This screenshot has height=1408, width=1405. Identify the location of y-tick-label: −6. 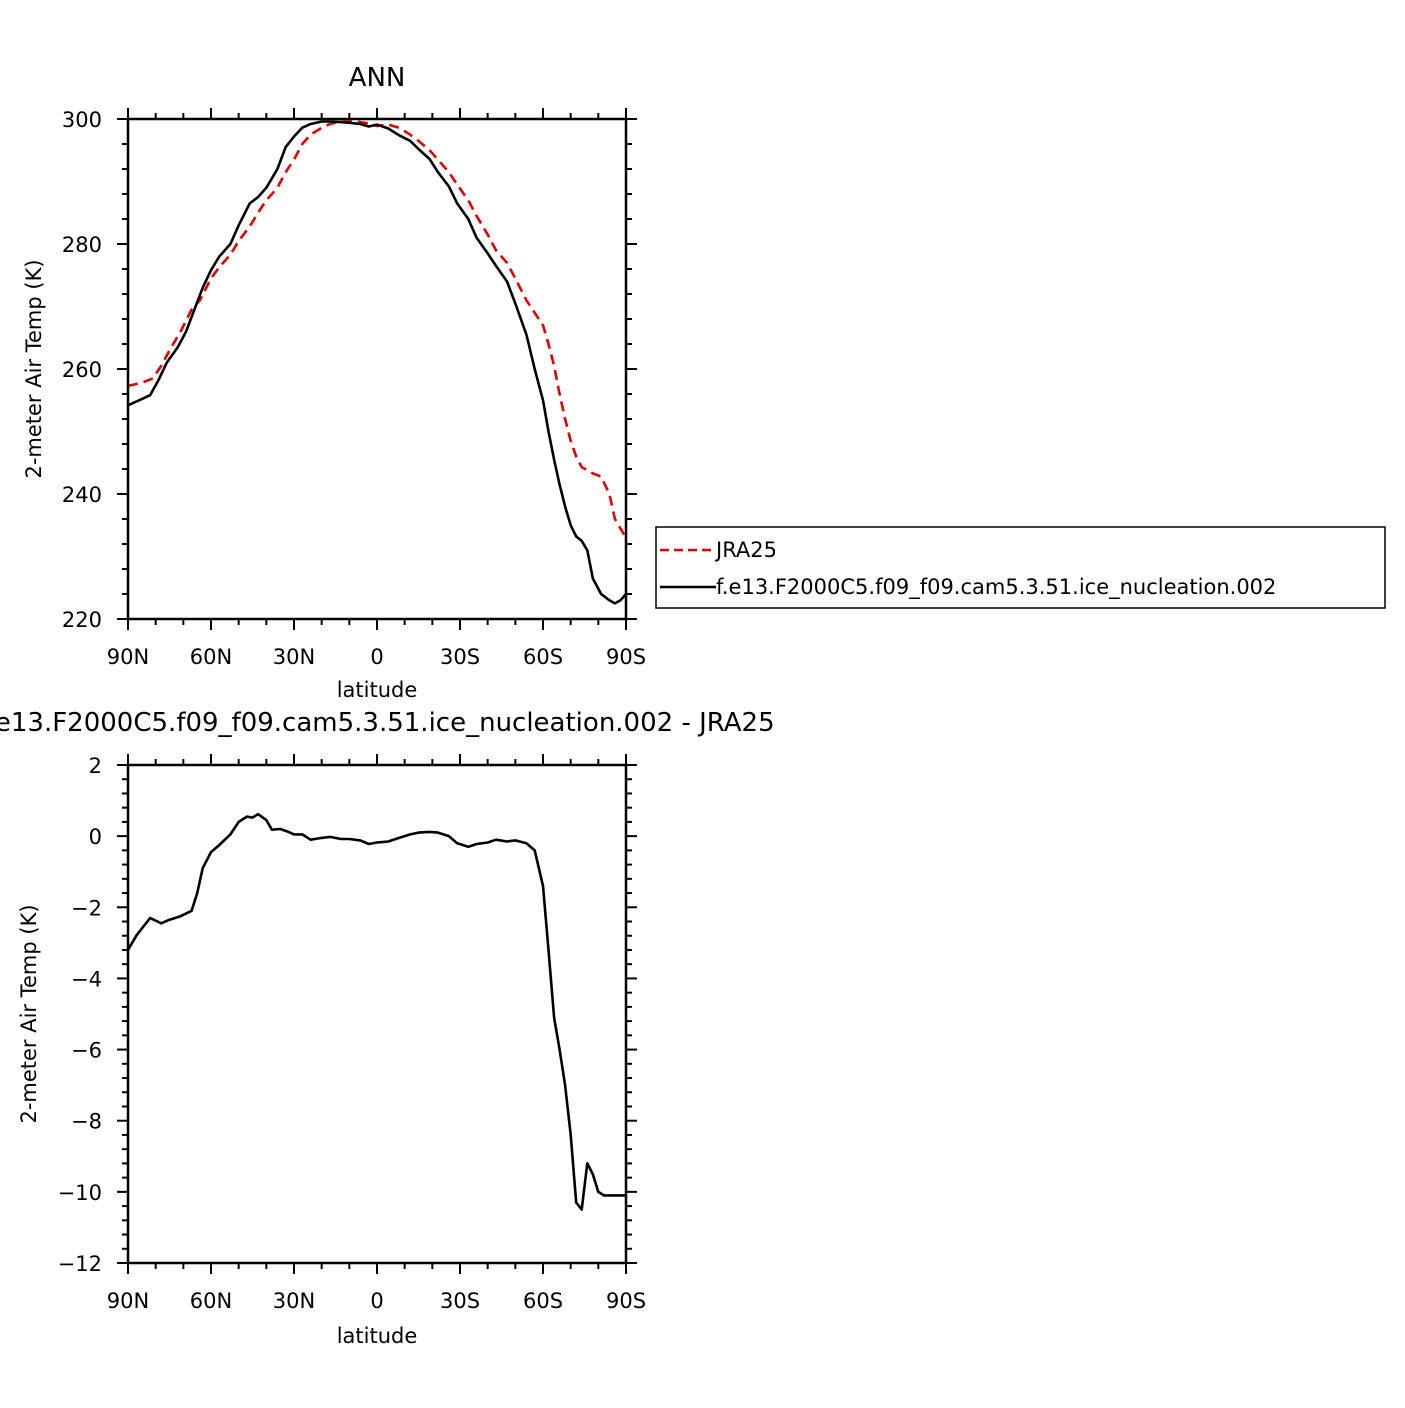
(86, 1051).